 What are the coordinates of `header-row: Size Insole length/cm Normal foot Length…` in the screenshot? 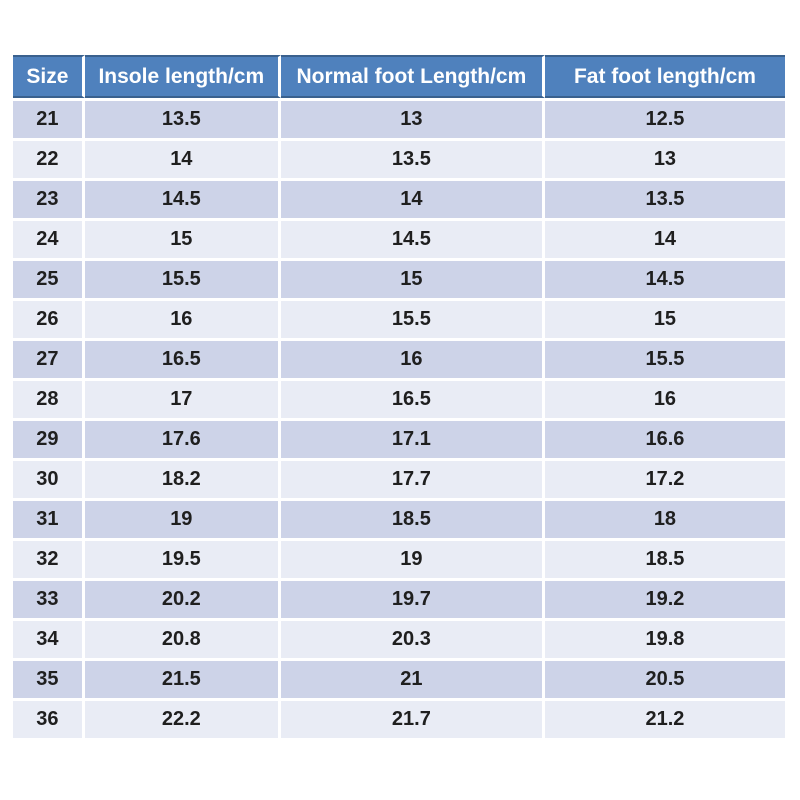 It's located at (399, 76).